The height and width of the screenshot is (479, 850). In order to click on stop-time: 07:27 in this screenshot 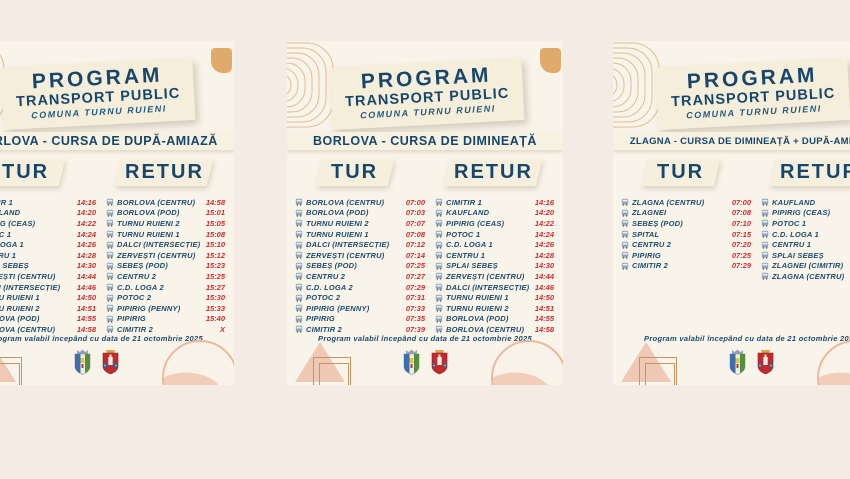, I will do `click(415, 276)`.